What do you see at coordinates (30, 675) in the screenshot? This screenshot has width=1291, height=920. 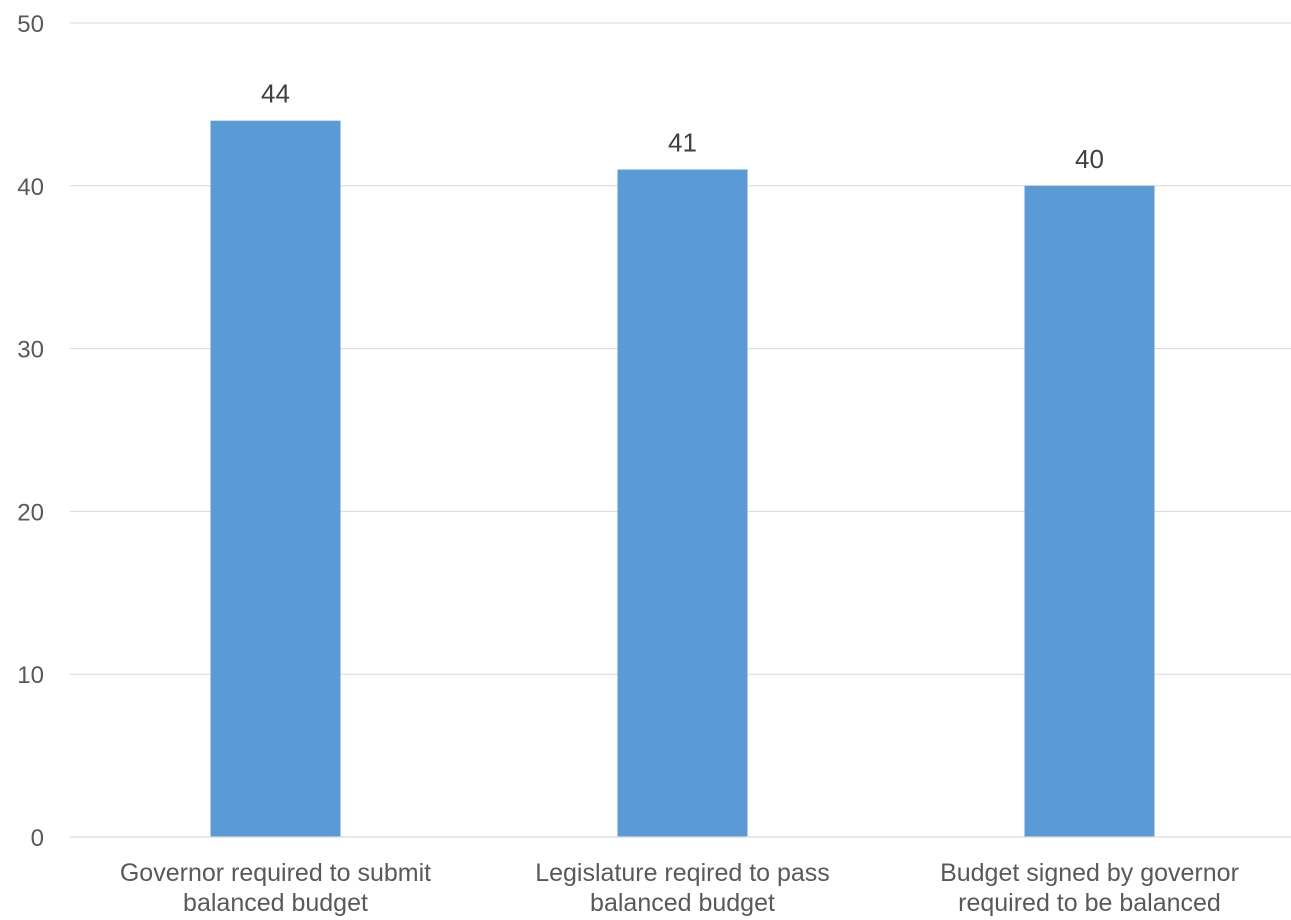 I see `y-tick-label: 10` at bounding box center [30, 675].